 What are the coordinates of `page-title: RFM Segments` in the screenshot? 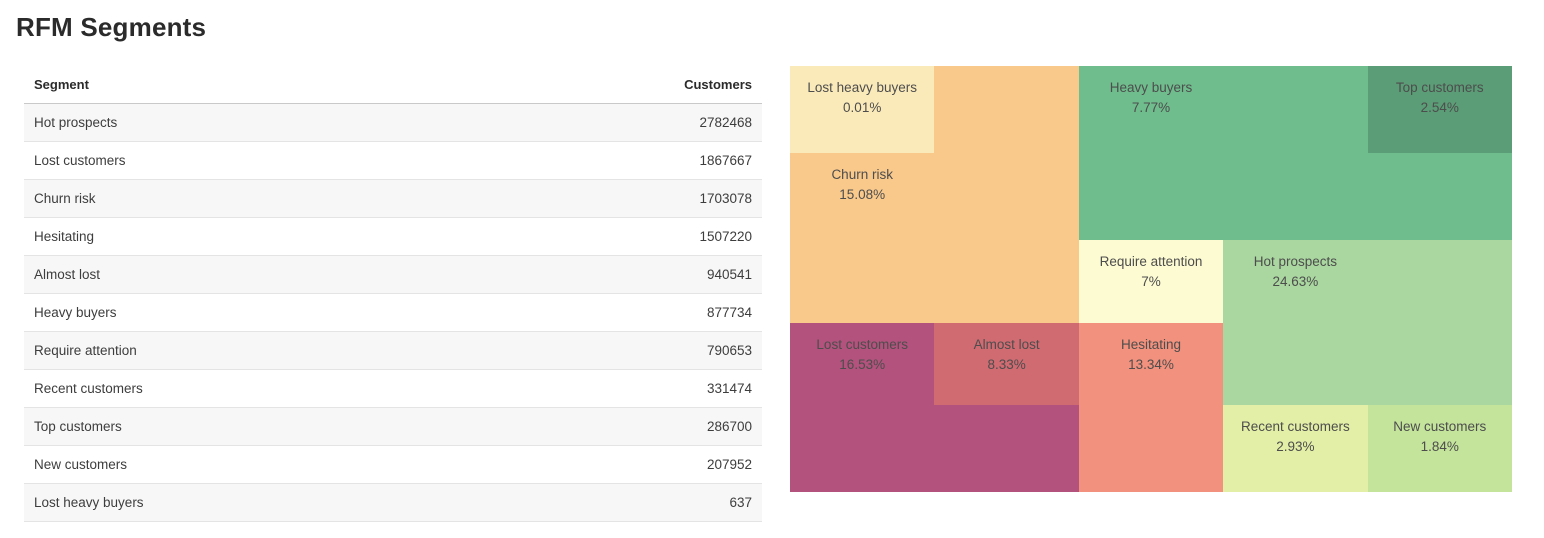 It's located at (111, 27).